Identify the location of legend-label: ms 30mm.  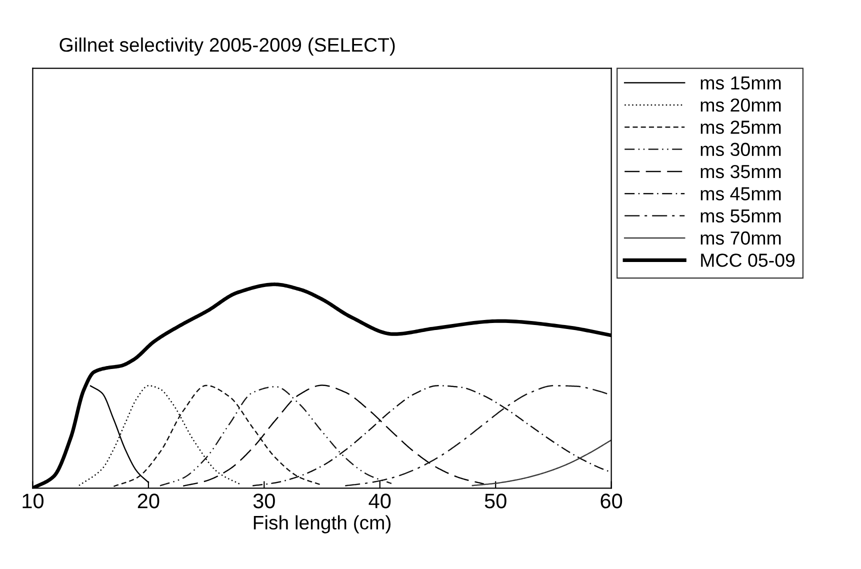
(740, 149).